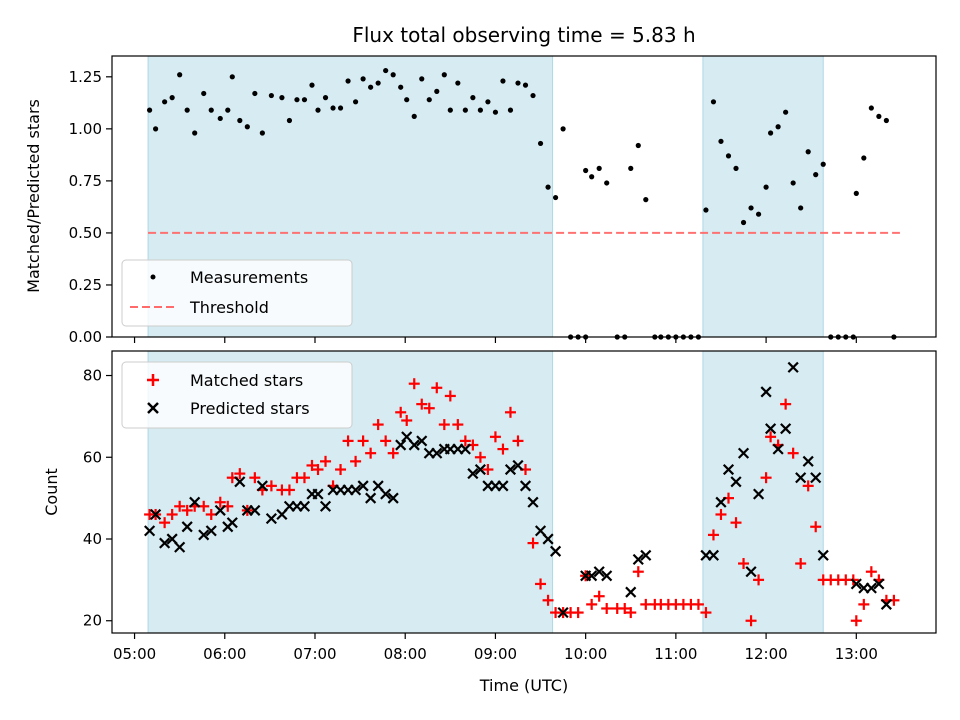 This screenshot has height=720, width=960. I want to click on x-tick-label: 05:00, so click(134, 654).